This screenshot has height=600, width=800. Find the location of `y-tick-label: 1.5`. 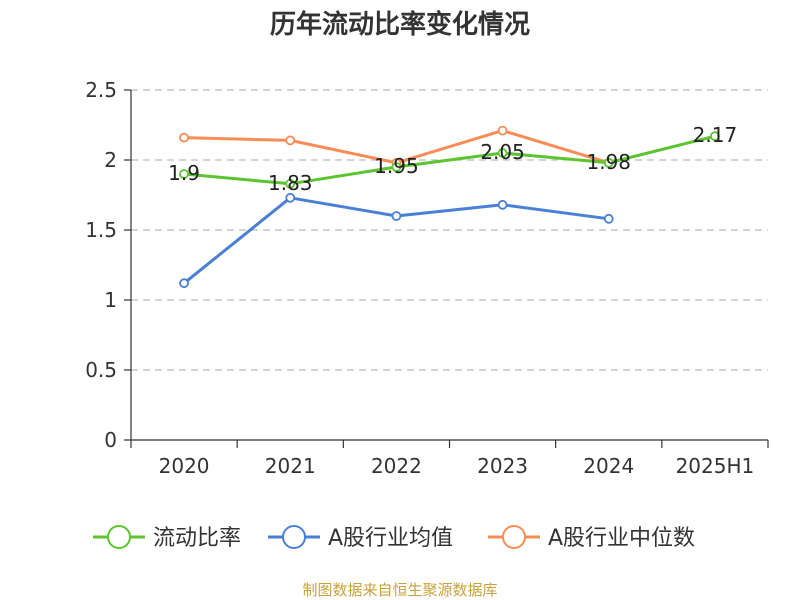

y-tick-label: 1.5 is located at coordinates (101, 230).